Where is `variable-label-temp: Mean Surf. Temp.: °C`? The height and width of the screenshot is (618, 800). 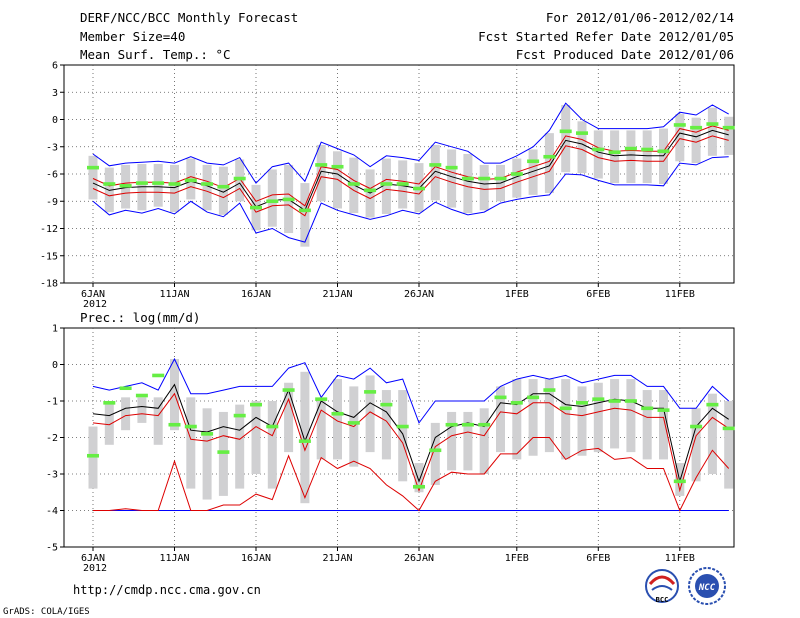
variable-label-temp: Mean Surf. Temp.: °C is located at coordinates (155, 54).